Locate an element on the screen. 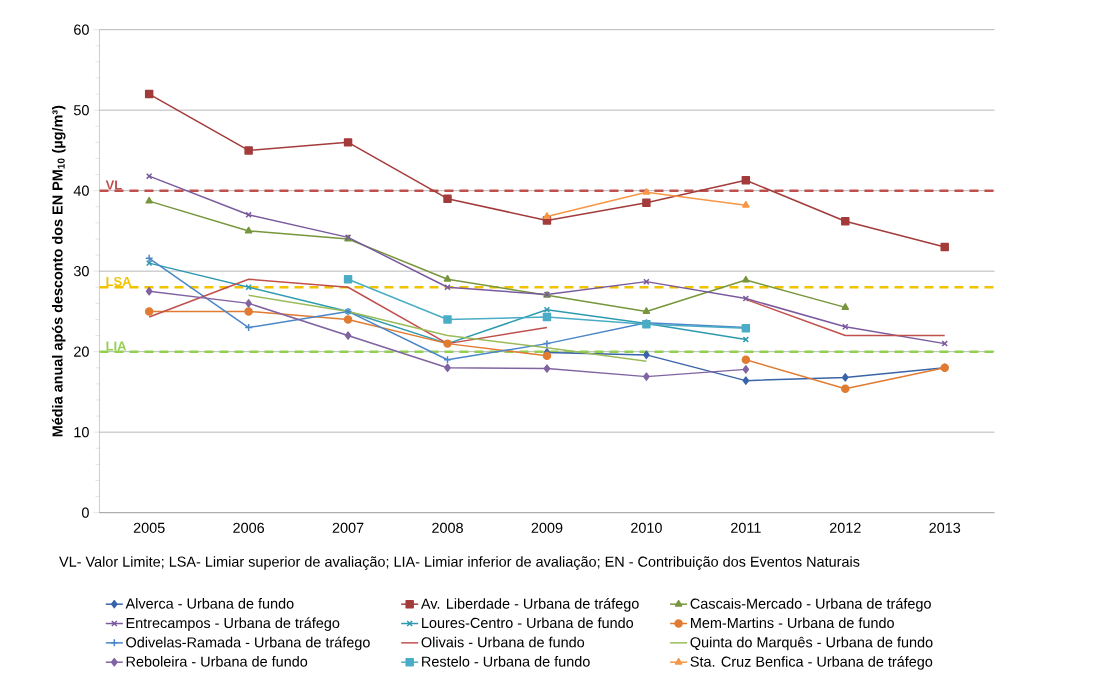 Image resolution: width=1101 pixels, height=693 pixels. y-tick-label: 60 is located at coordinates (81, 29).